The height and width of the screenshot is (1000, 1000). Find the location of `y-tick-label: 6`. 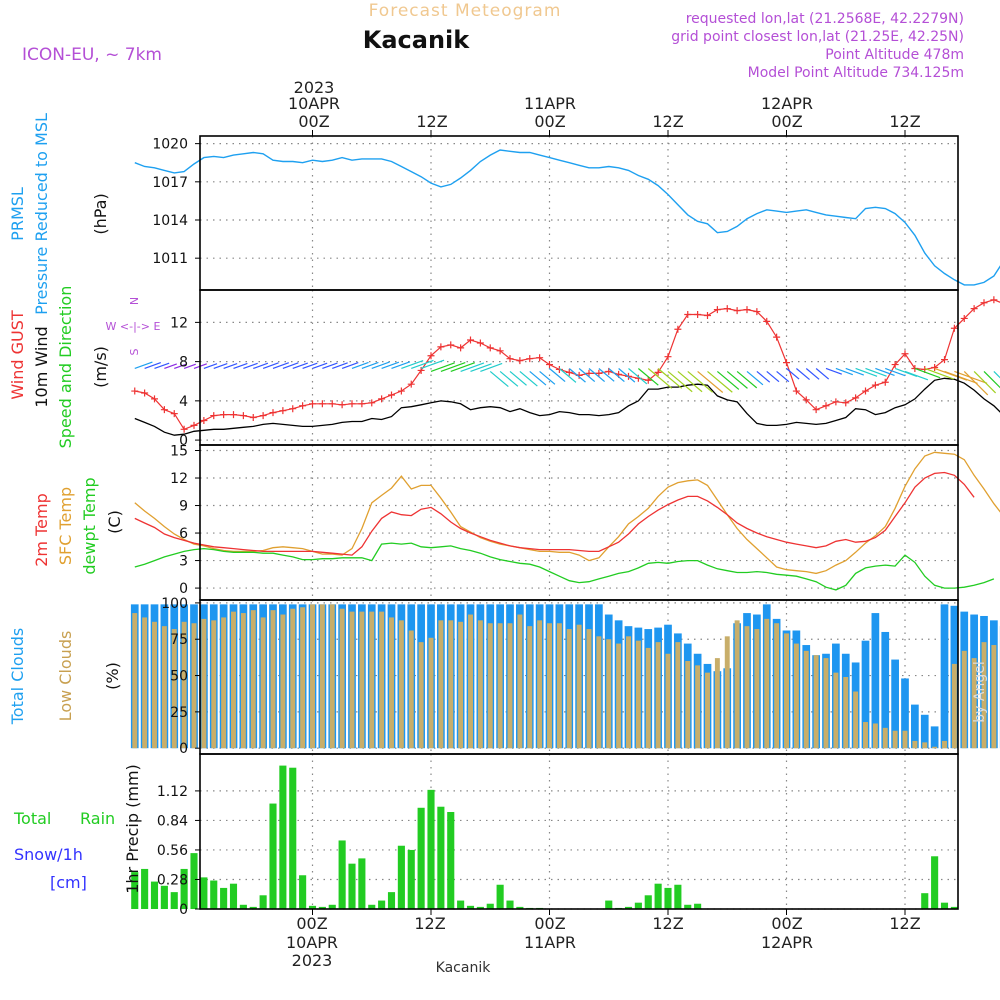

y-tick-label: 6 is located at coordinates (183, 534).